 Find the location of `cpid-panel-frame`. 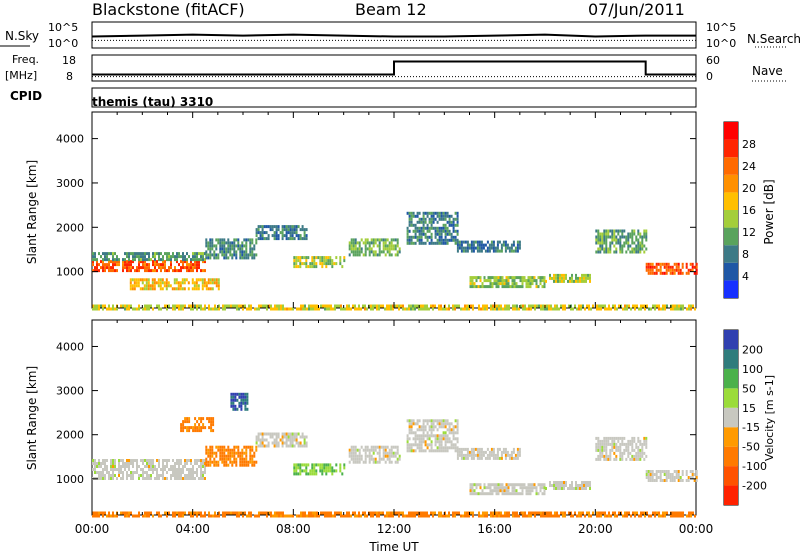

cpid-panel-frame is located at coordinates (394, 97).